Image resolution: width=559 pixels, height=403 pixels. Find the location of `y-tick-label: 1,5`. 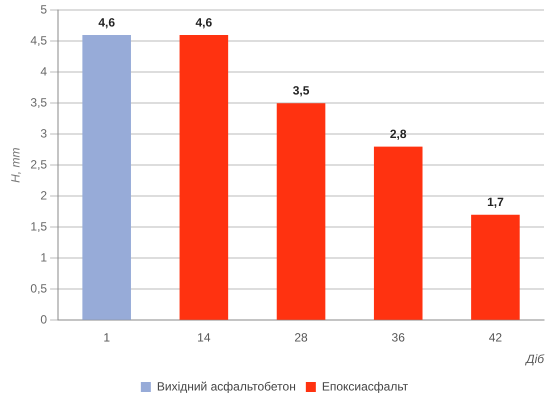

y-tick-label: 1,5 is located at coordinates (39, 227).